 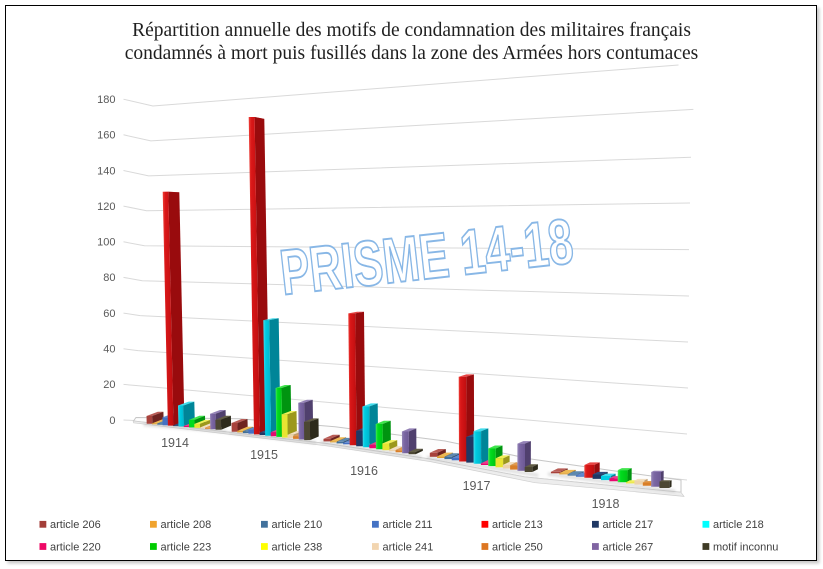 What do you see at coordinates (364, 471) in the screenshot?
I see `svg-text: 1916` at bounding box center [364, 471].